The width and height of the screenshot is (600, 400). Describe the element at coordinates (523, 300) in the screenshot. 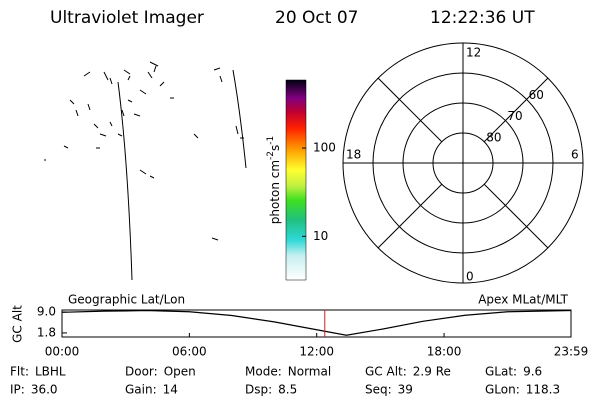

I see `orbit-right-label: Apex MLat/MLT` at that location.